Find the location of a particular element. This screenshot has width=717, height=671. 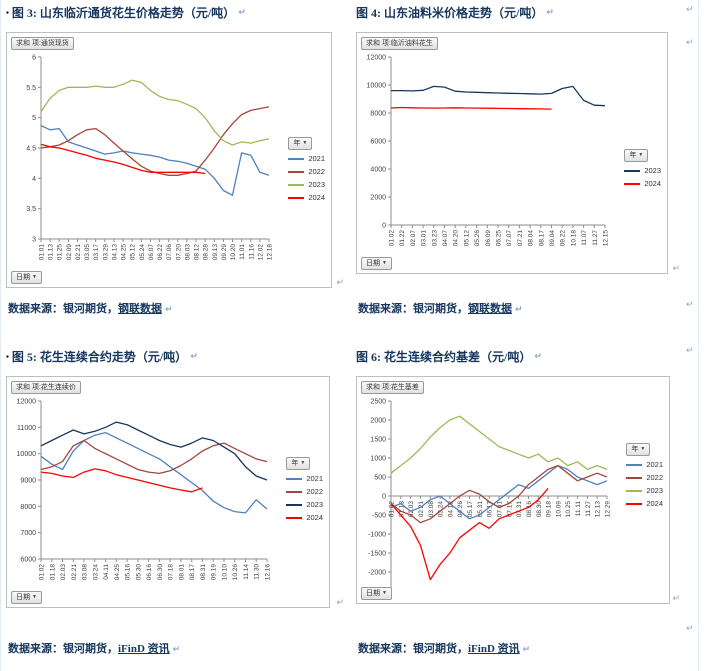

legend-label: 2021 is located at coordinates (654, 465).